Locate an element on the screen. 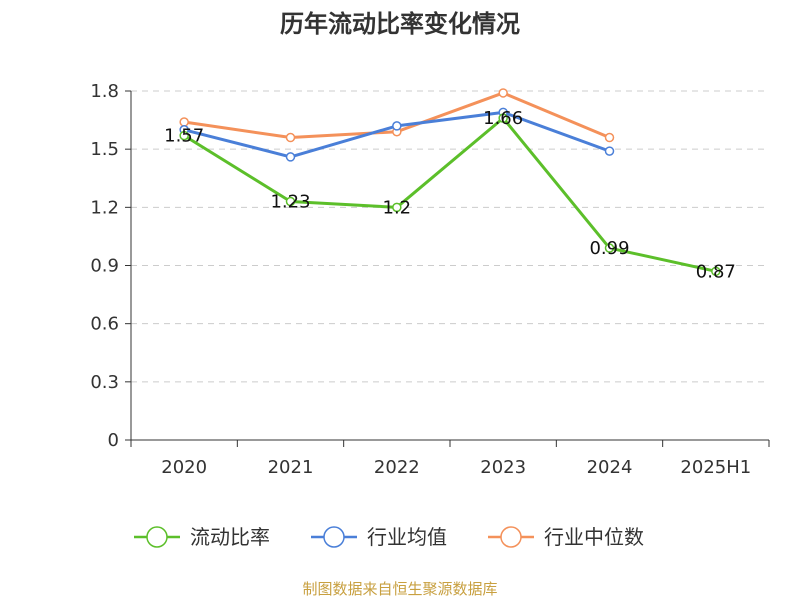  y-tick-label: 1.5 is located at coordinates (104, 149).